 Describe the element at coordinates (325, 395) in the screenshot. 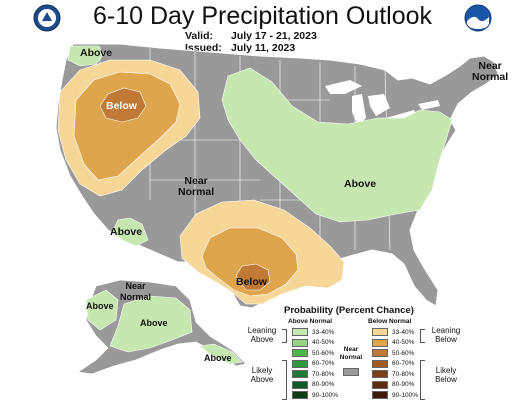

I see `legend-above-label: 90-100%` at that location.